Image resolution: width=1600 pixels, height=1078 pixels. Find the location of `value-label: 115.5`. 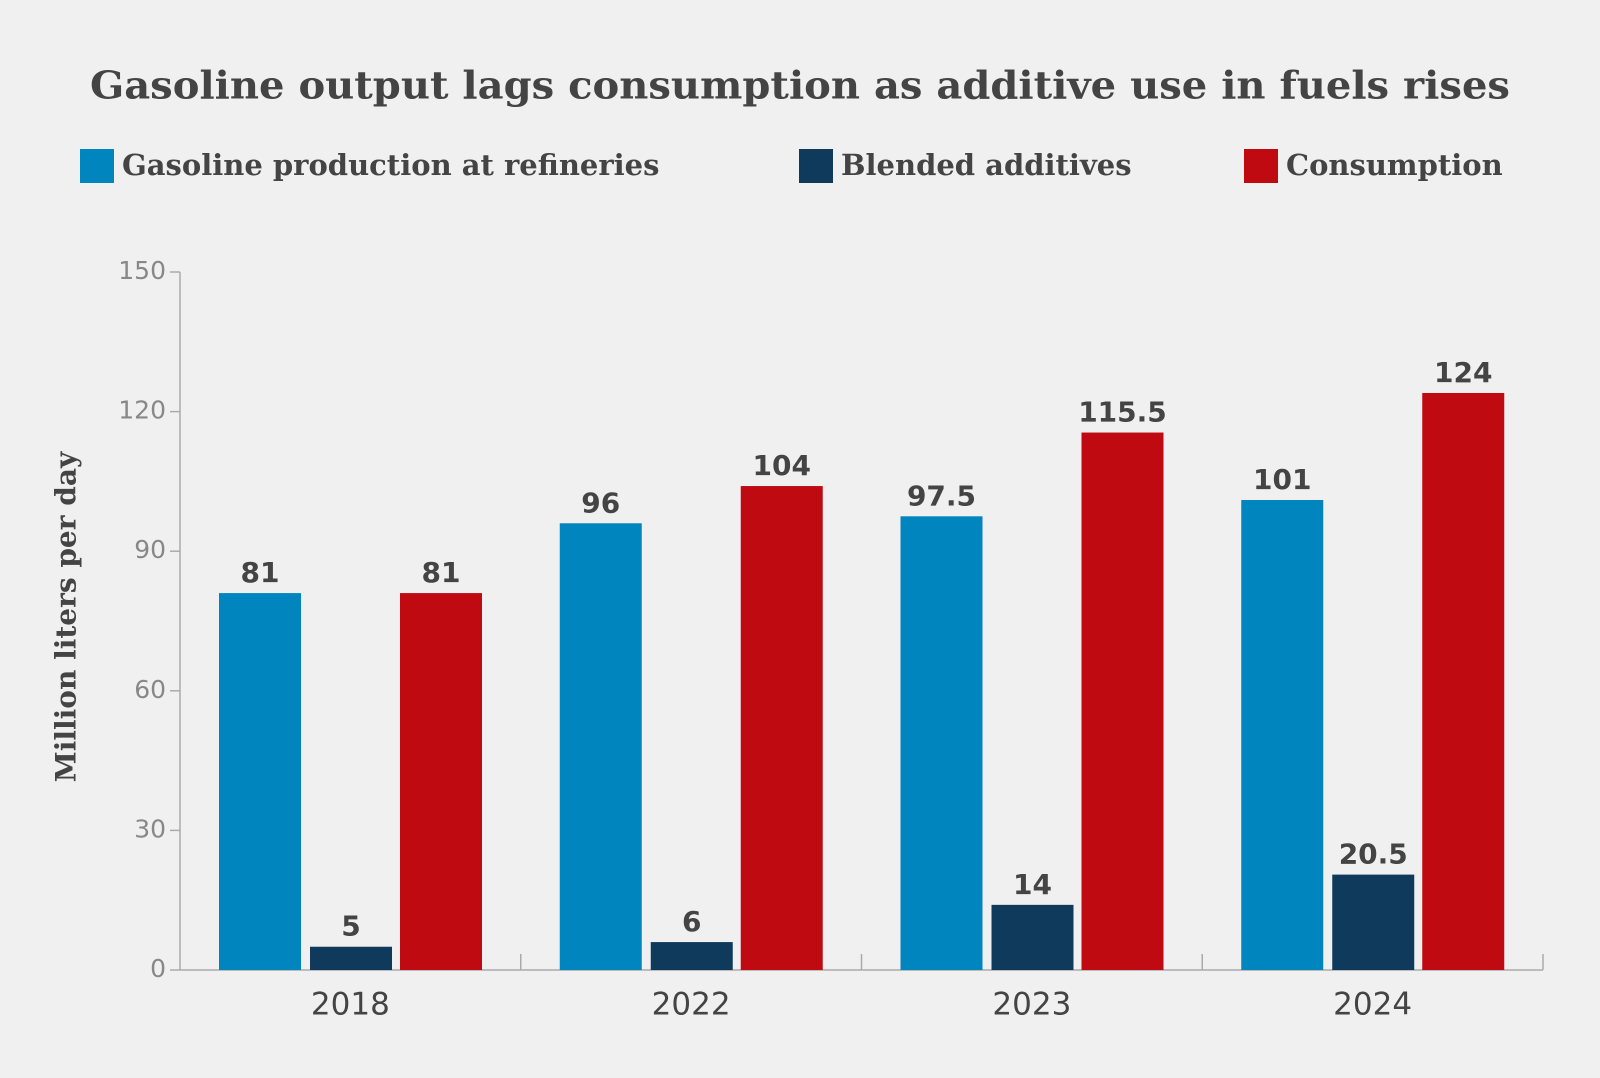

value-label: 115.5 is located at coordinates (1122, 412).